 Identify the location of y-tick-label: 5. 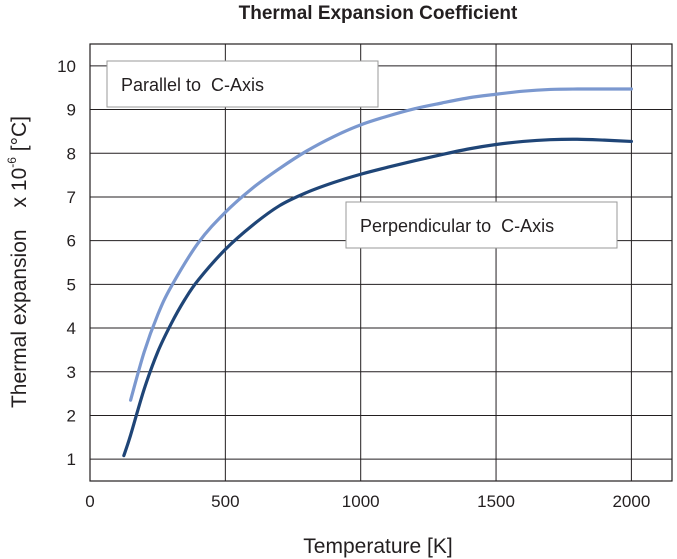
(71, 284).